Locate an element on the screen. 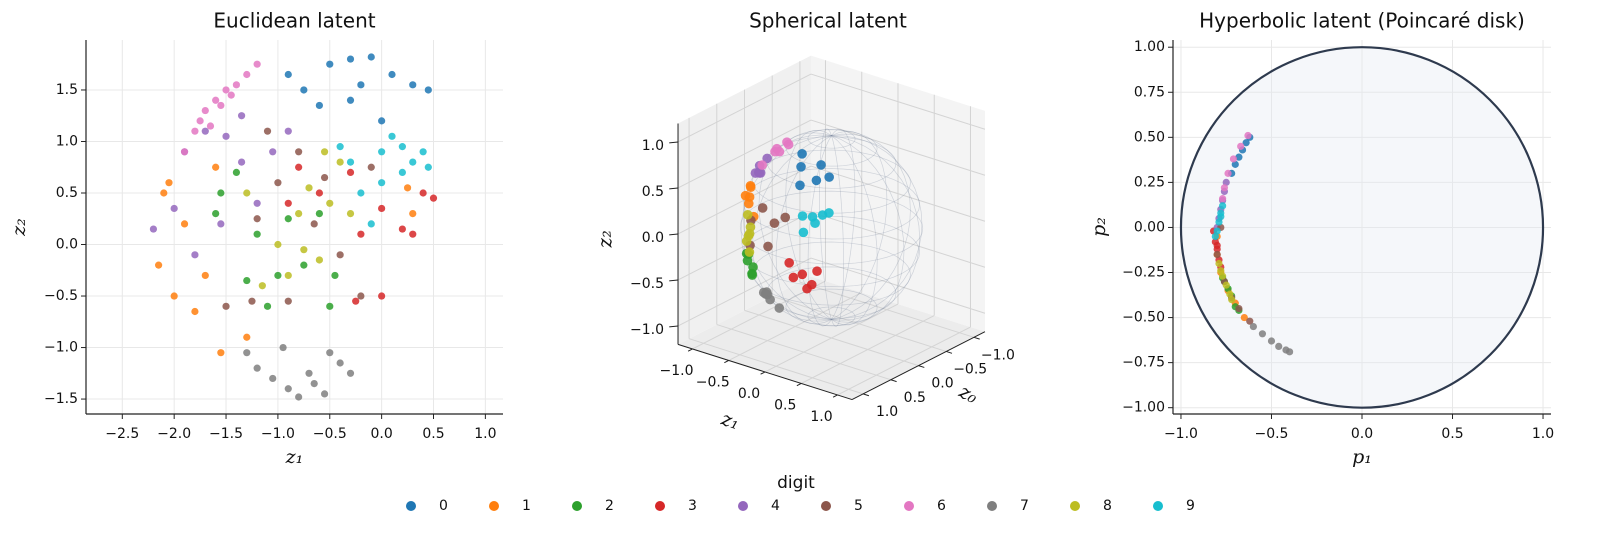  y-tick-label: 0.0 is located at coordinates (67, 245).